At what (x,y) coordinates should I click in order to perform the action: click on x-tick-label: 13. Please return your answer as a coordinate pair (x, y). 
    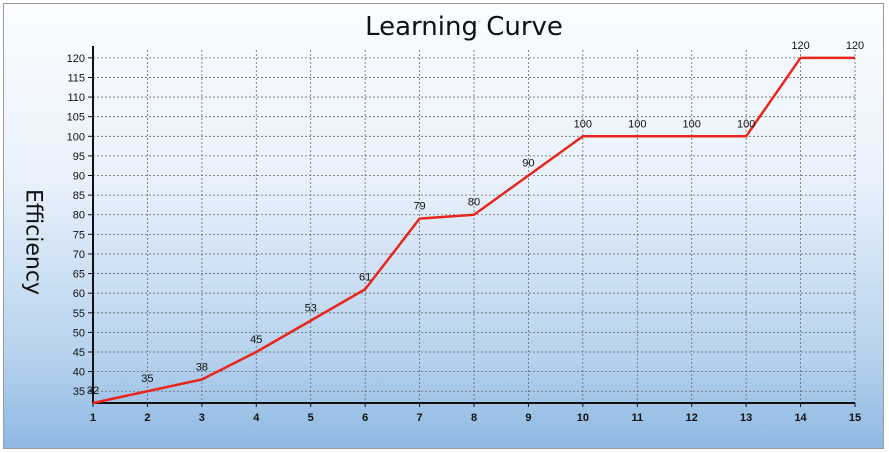
    Looking at the image, I should click on (746, 418).